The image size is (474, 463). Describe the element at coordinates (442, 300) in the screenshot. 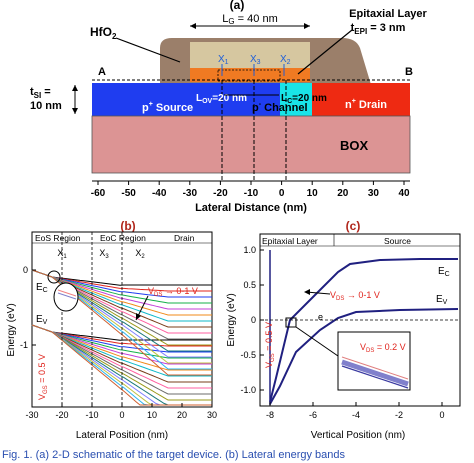

I see `c-ev-label: EV` at that location.